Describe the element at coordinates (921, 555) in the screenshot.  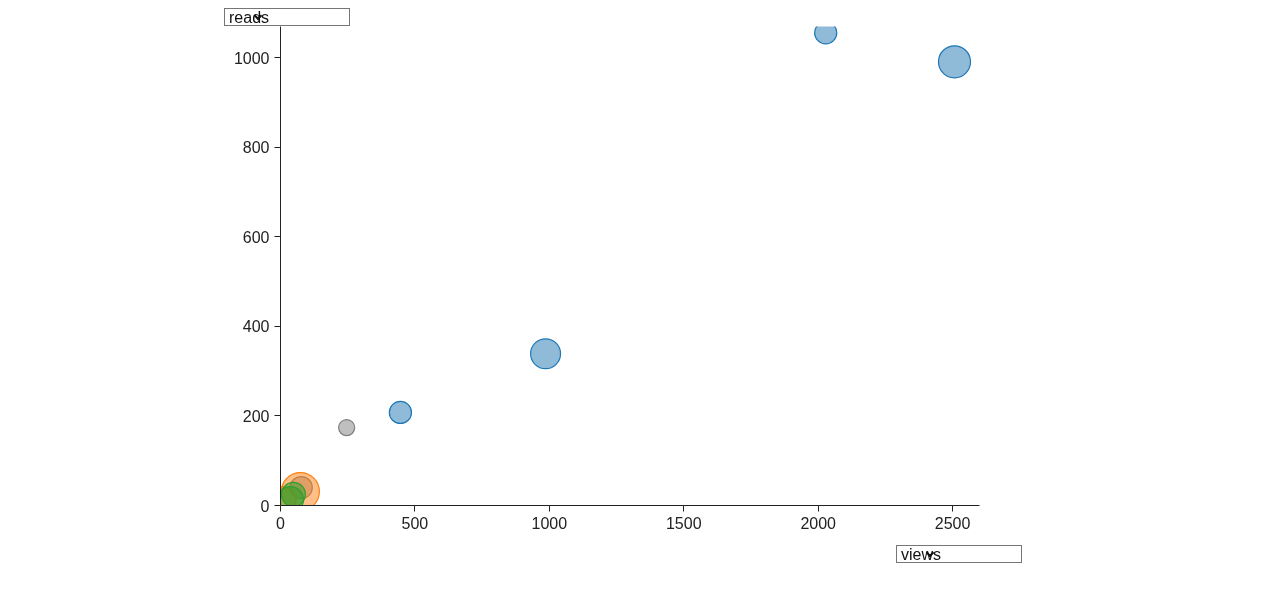
I see `x-axis-title: views` at that location.